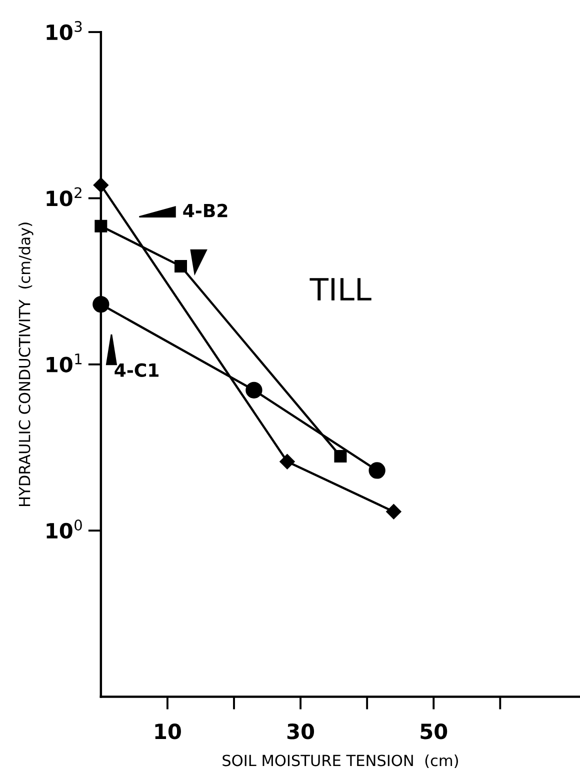 The width and height of the screenshot is (580, 782). What do you see at coordinates (340, 761) in the screenshot?
I see `x-axis-title: SOIL MOISTURE TENSION (cm)` at bounding box center [340, 761].